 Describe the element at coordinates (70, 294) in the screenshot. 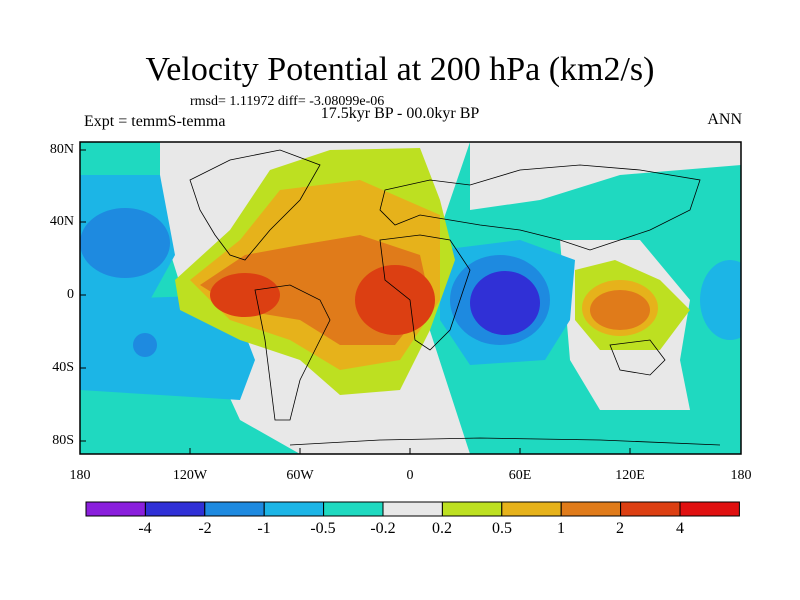

I see `lat-label: 0` at that location.